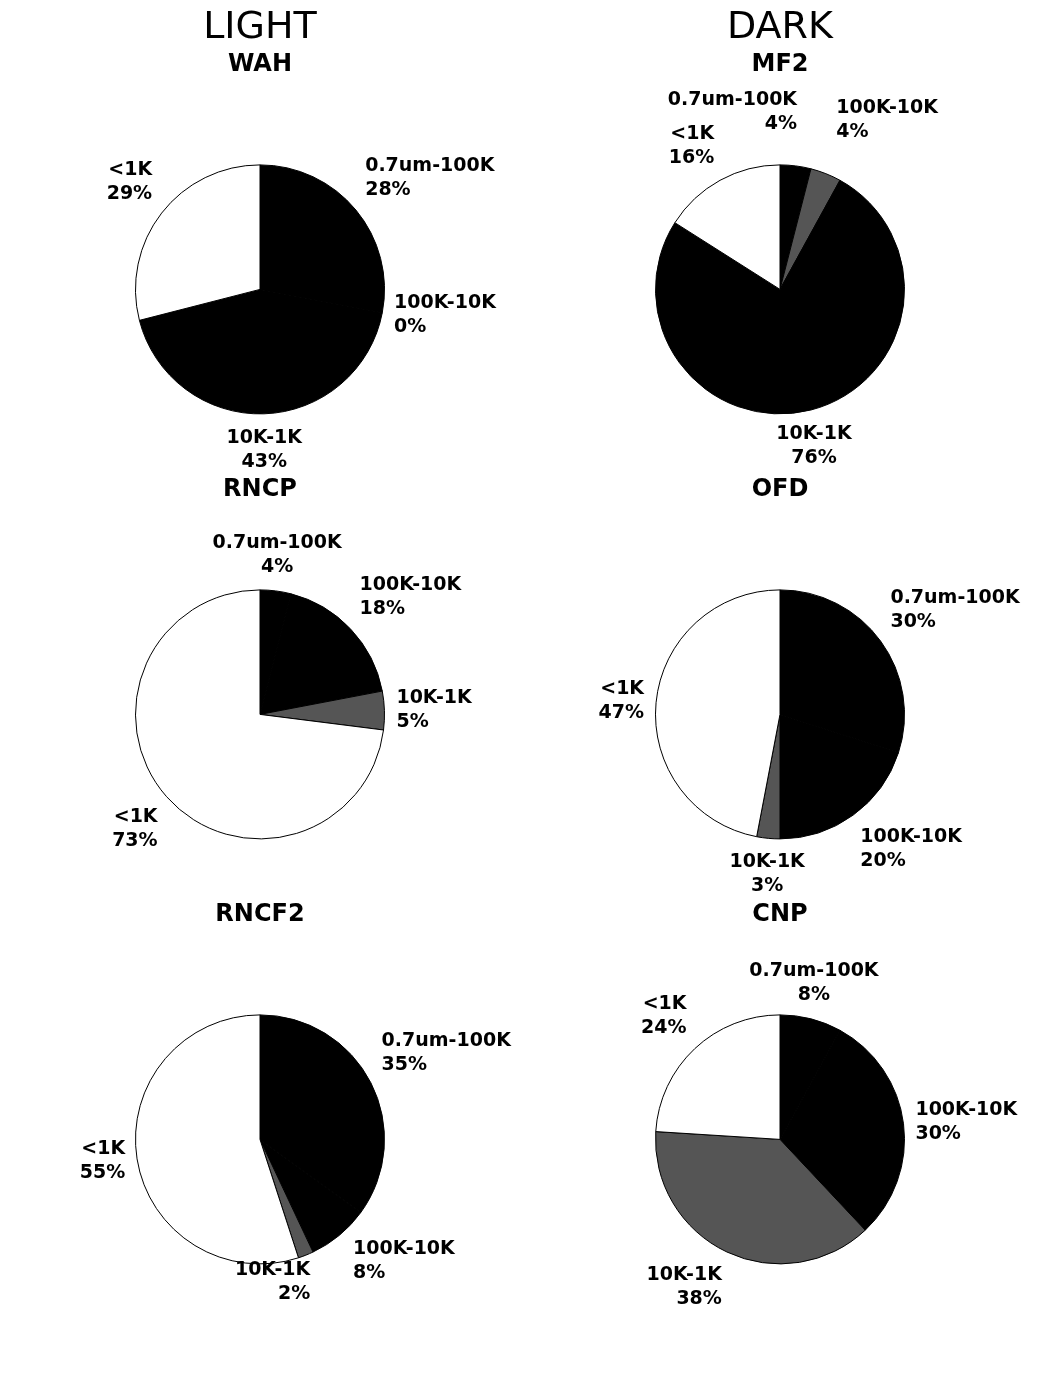 The width and height of the screenshot is (1044, 1395). Describe the element at coordinates (621, 711) in the screenshot. I see `data-label: 47%` at that location.